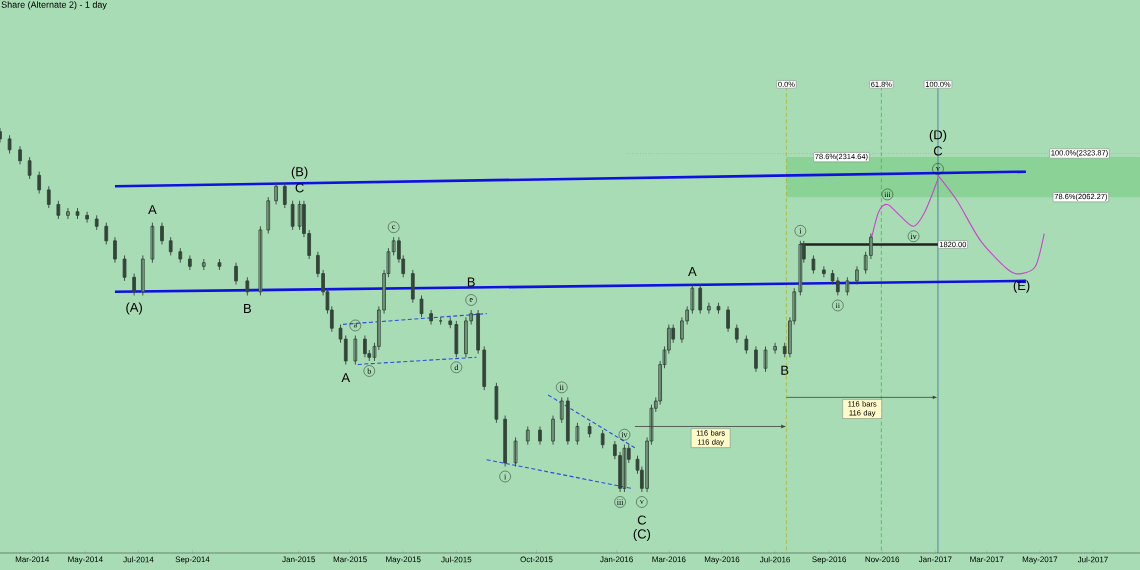 The width and height of the screenshot is (1140, 570). Describe the element at coordinates (299, 172) in the screenshot. I see `annotation: (B)` at that location.